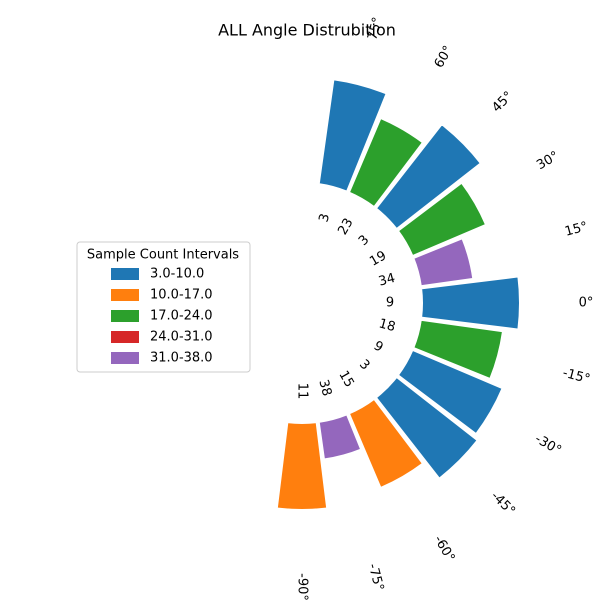 This screenshot has height=600, width=600. I want to click on count-label: 34, so click(387, 280).